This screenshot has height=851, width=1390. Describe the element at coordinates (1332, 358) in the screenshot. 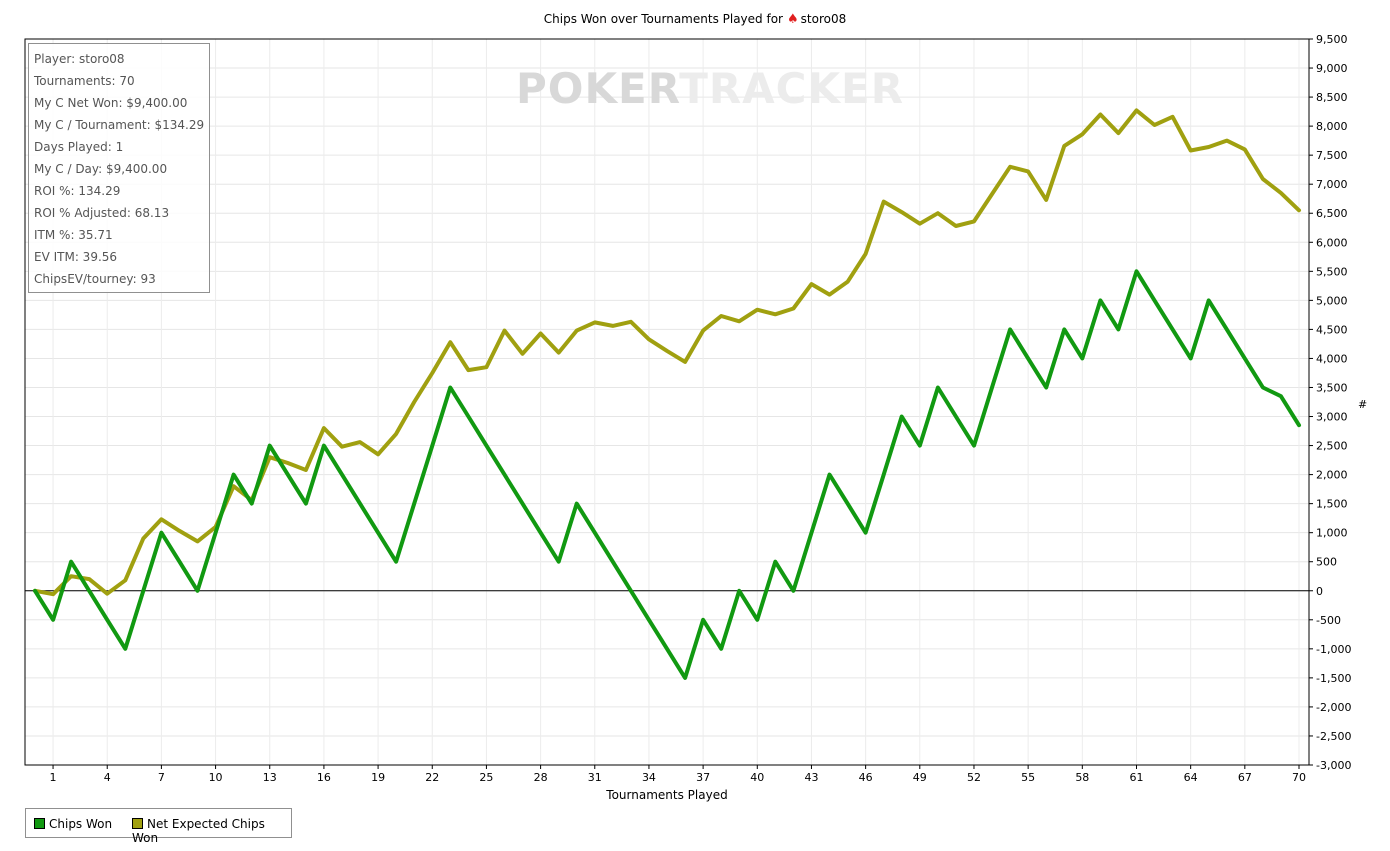

I see `y-tick-label: 4,000` at that location.